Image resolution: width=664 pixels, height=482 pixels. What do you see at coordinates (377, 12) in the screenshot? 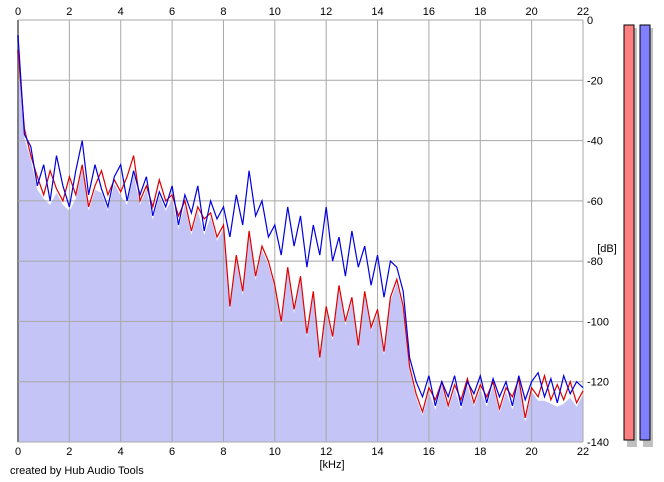
I see `x-tick-label-top: 14` at bounding box center [377, 12].